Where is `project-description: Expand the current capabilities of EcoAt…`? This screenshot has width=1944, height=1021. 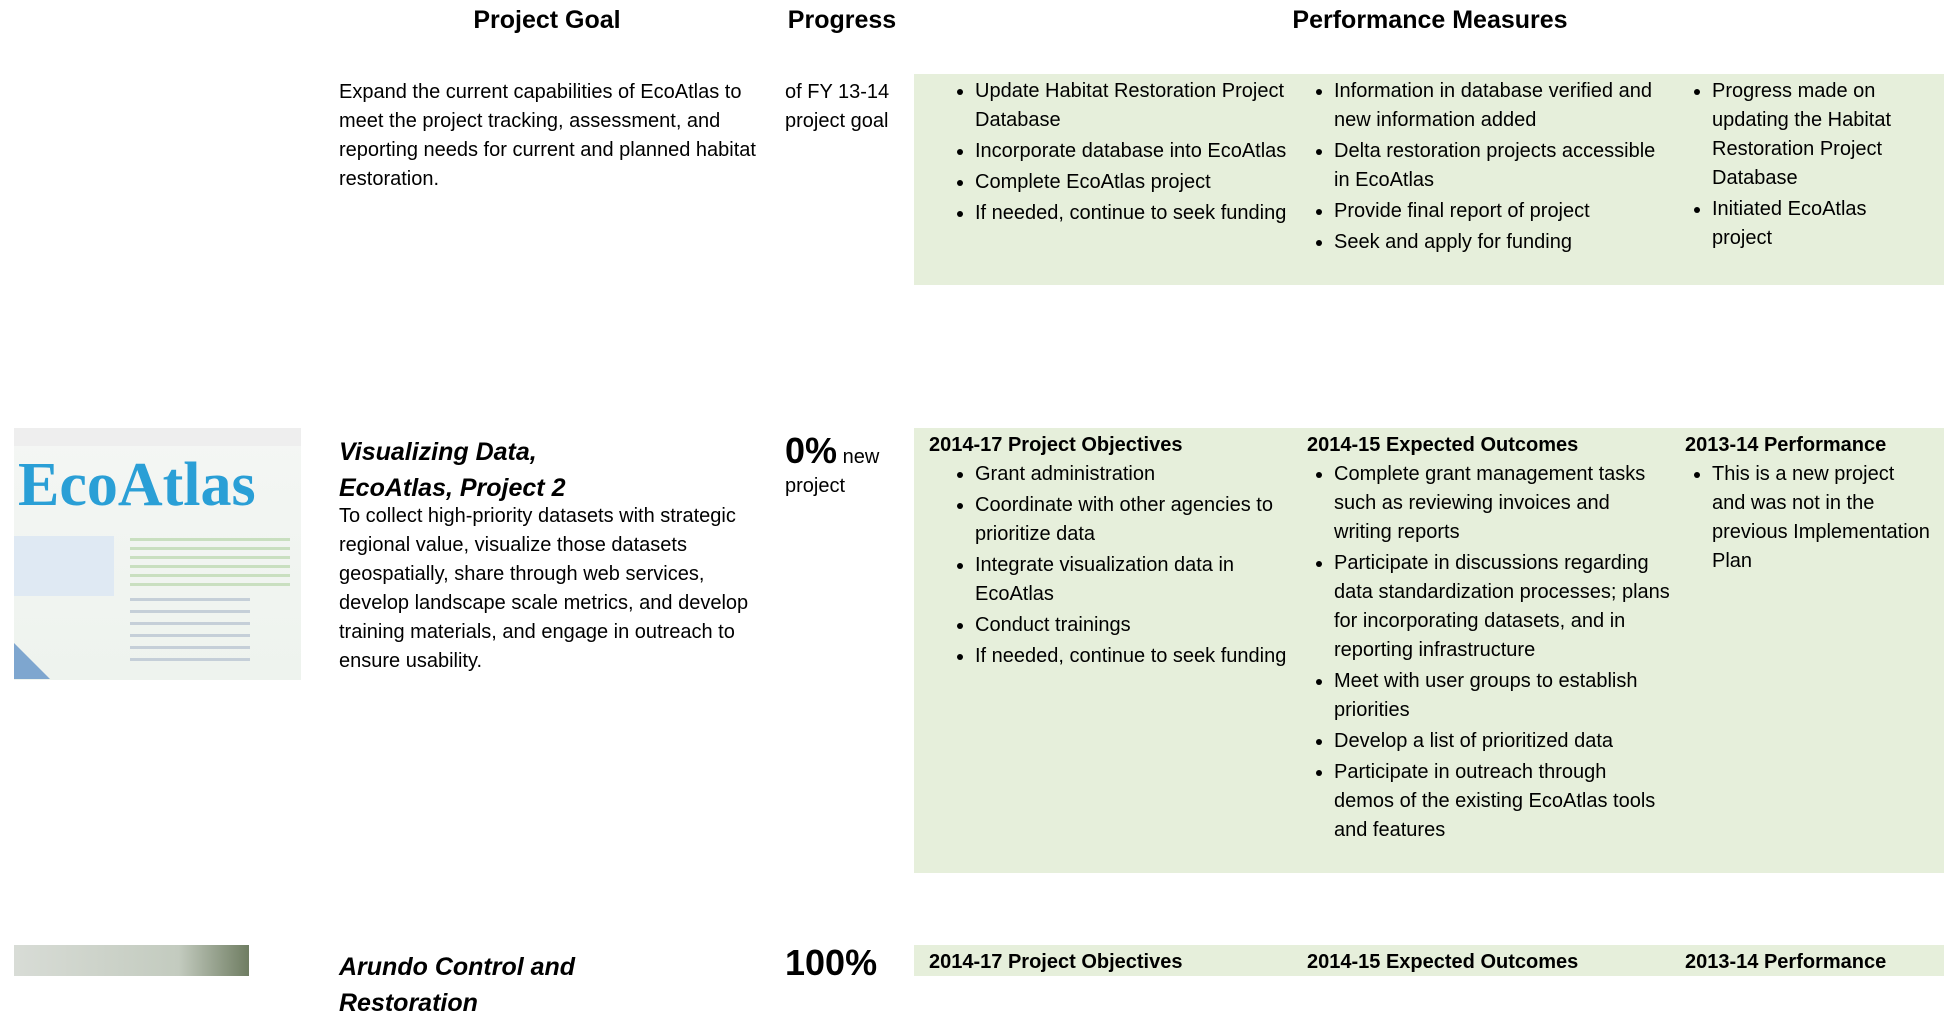
project-description: Expand the current capabilities of EcoAt… is located at coordinates (547, 135).